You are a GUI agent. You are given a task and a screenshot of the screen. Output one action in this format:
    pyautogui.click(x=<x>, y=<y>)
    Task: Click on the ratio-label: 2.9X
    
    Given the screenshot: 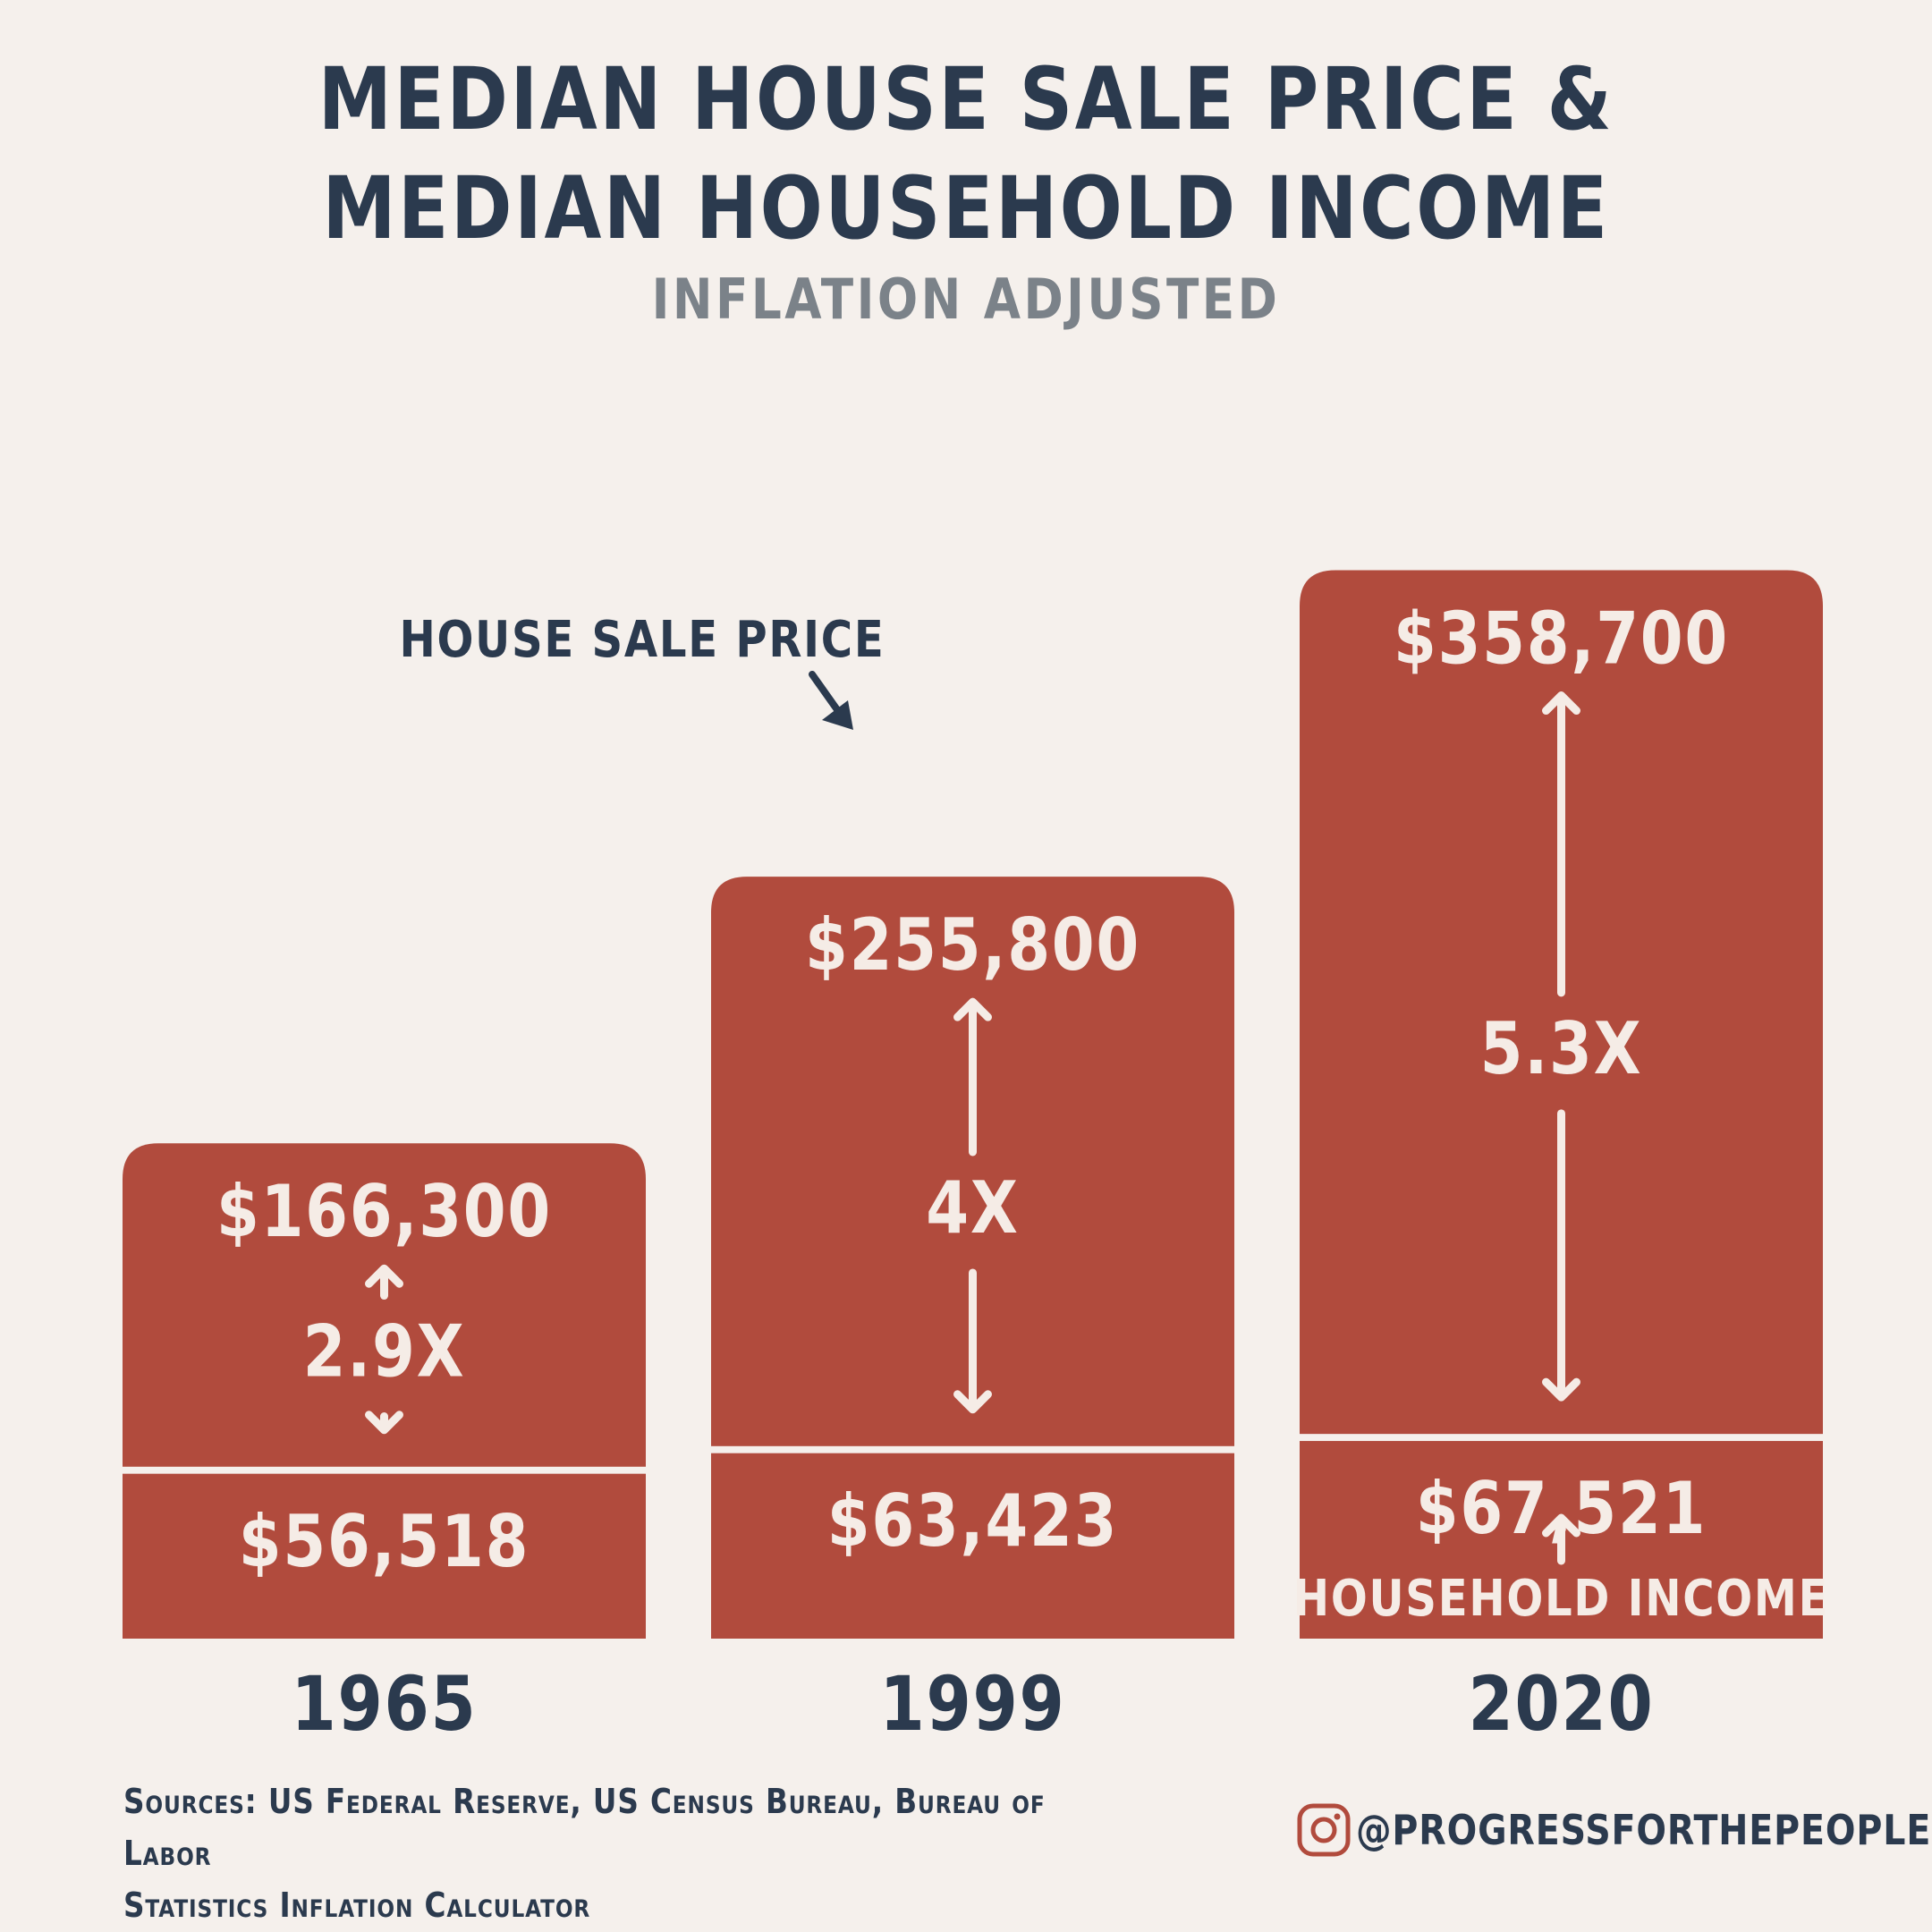 What is the action you would take?
    pyautogui.click(x=384, y=1352)
    